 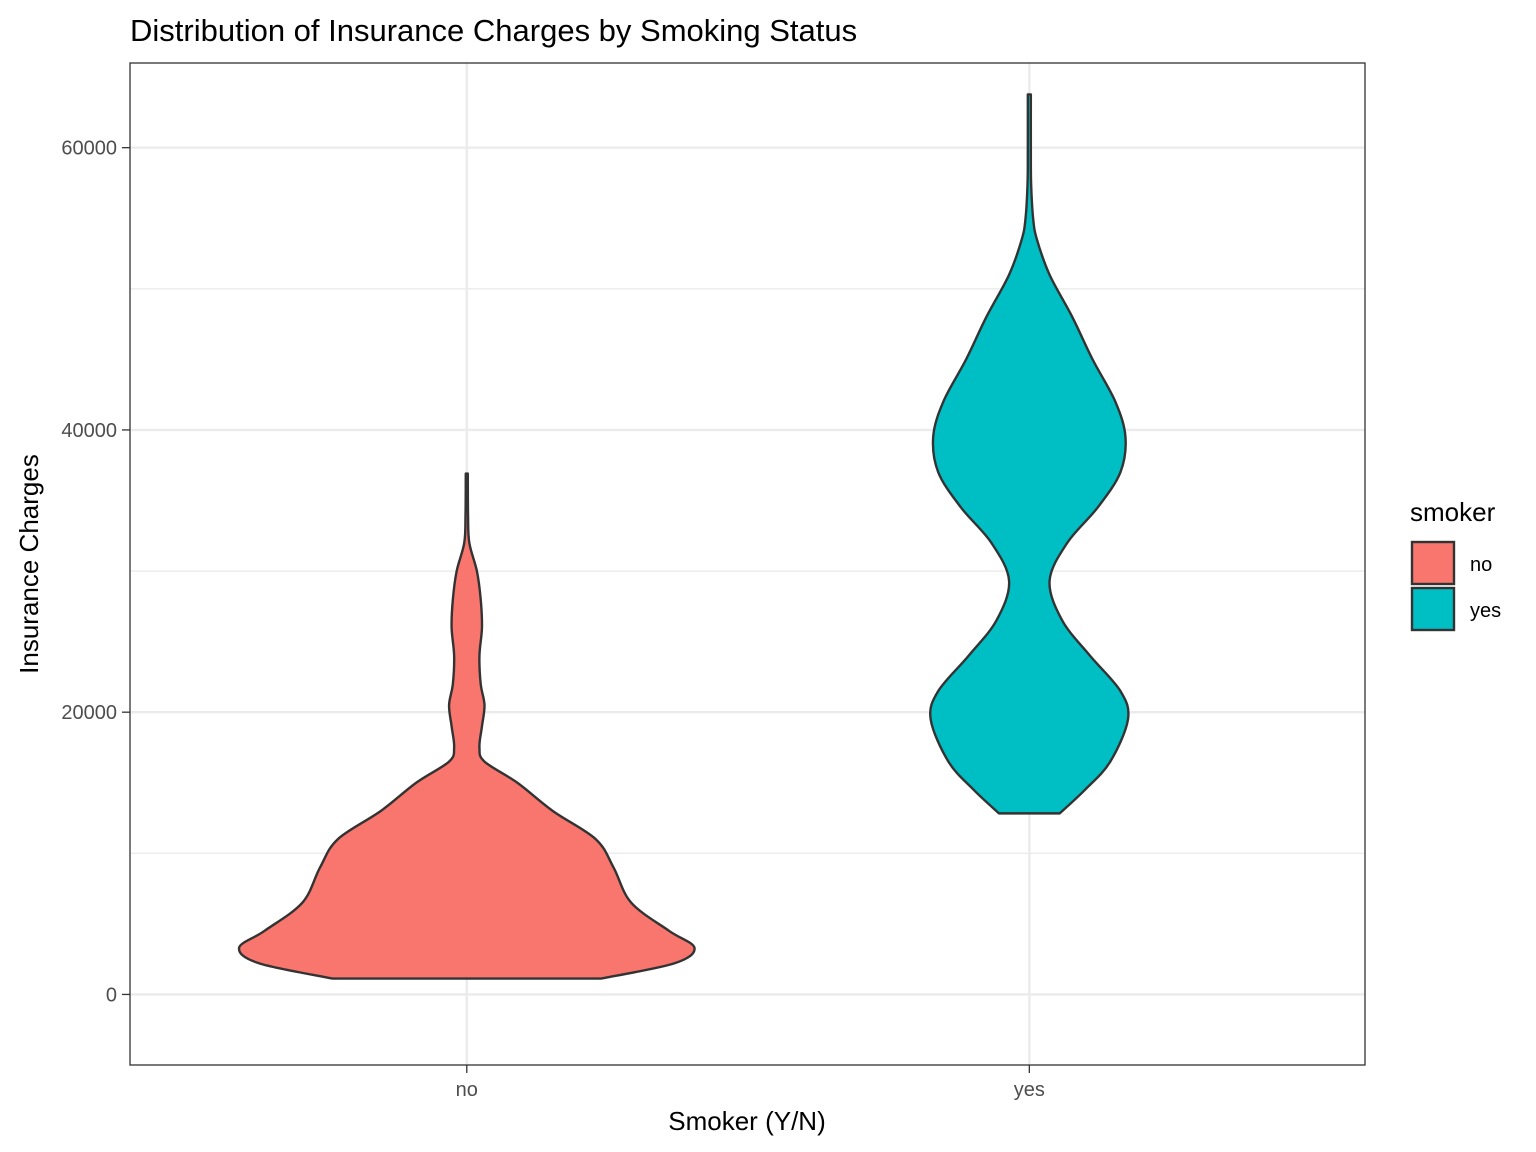 I want to click on legend: smoker no yes, so click(x=1455, y=564).